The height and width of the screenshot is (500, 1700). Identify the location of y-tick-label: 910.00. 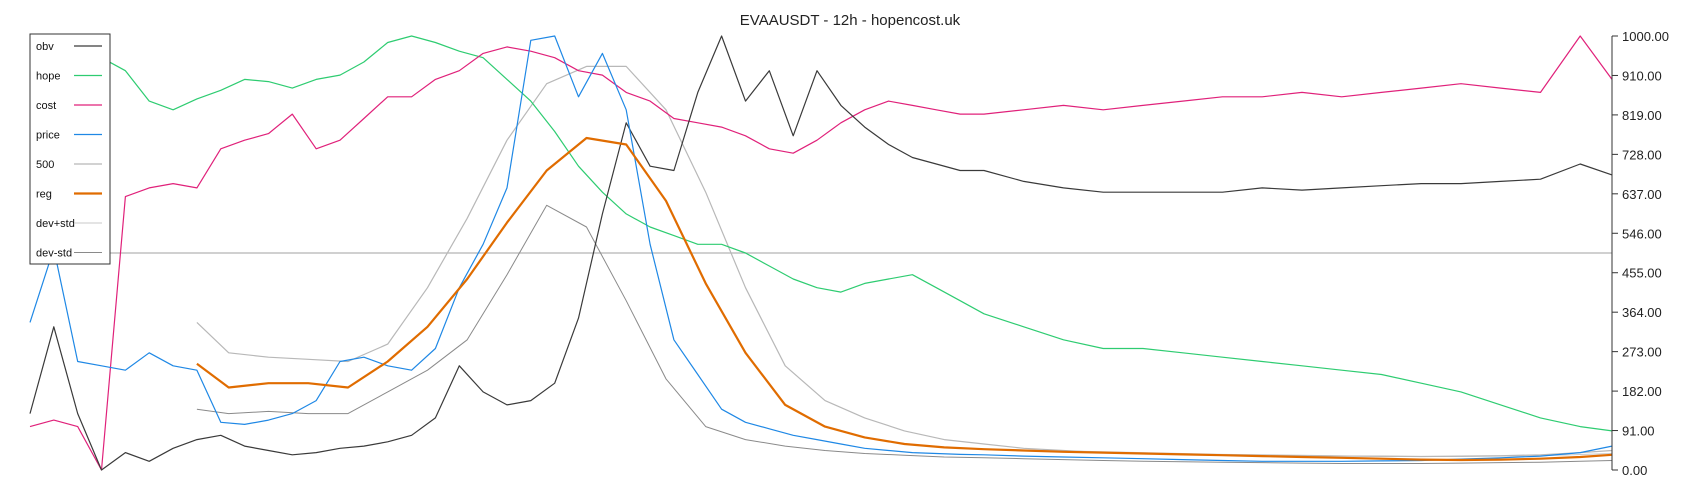
(1642, 75).